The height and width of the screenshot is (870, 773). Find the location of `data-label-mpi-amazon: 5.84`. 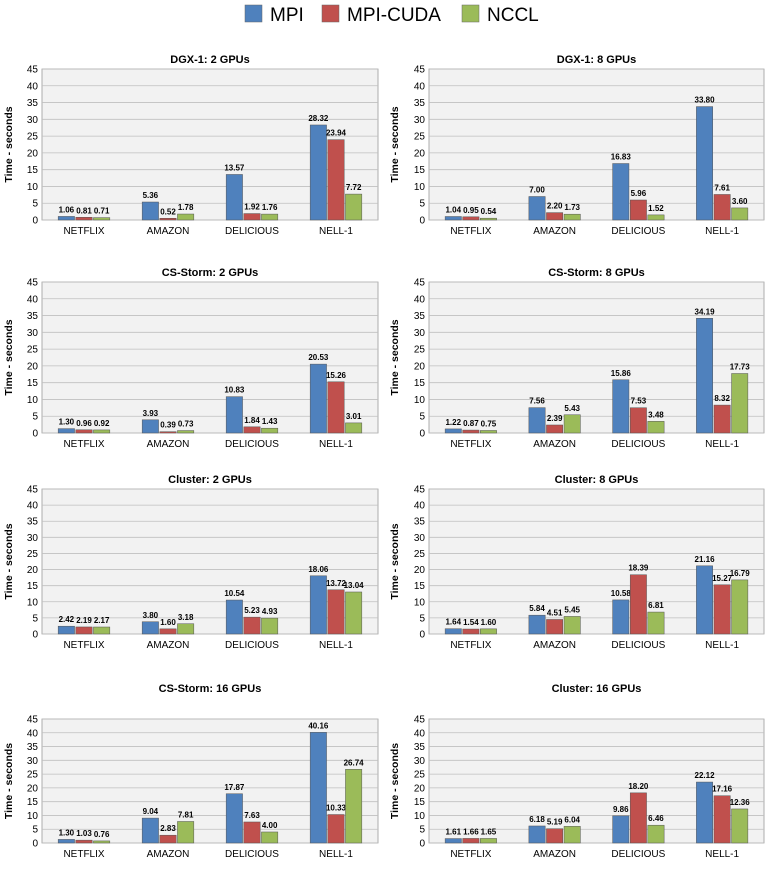

data-label-mpi-amazon: 5.84 is located at coordinates (537, 608).